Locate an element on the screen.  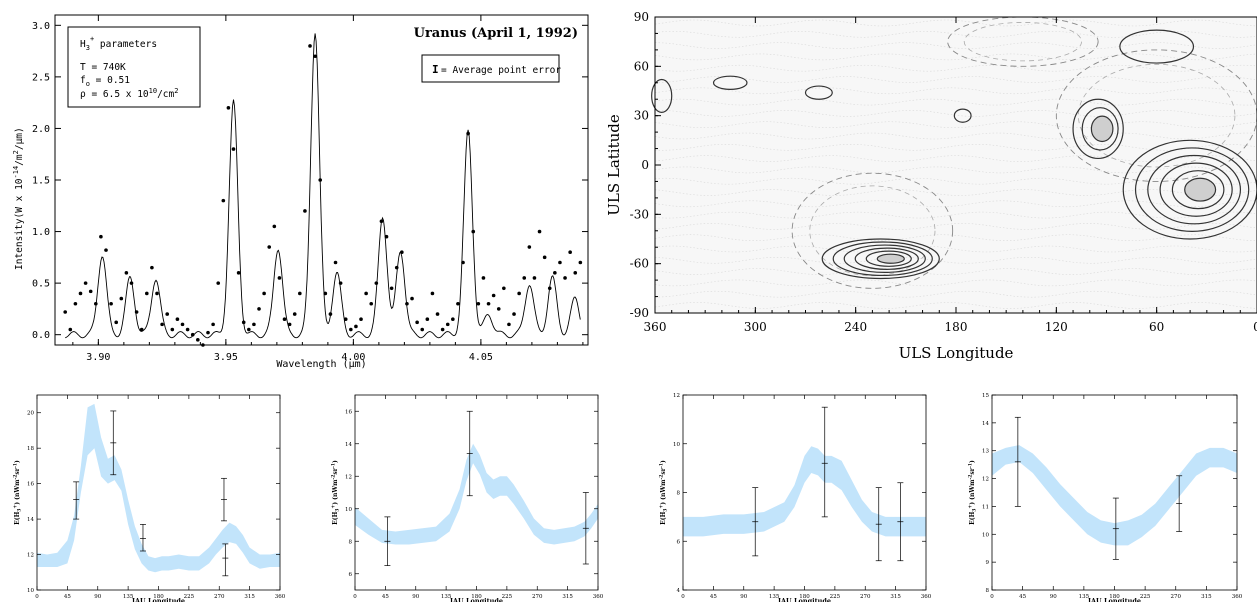
x-axis-label: IAU Longitude is located at coordinates (158, 599).